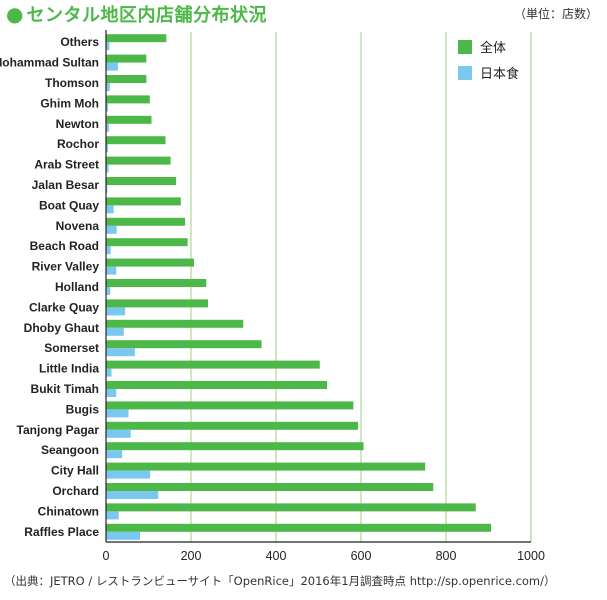  What do you see at coordinates (64, 307) in the screenshot?
I see `category-label: Clarke Quay` at bounding box center [64, 307].